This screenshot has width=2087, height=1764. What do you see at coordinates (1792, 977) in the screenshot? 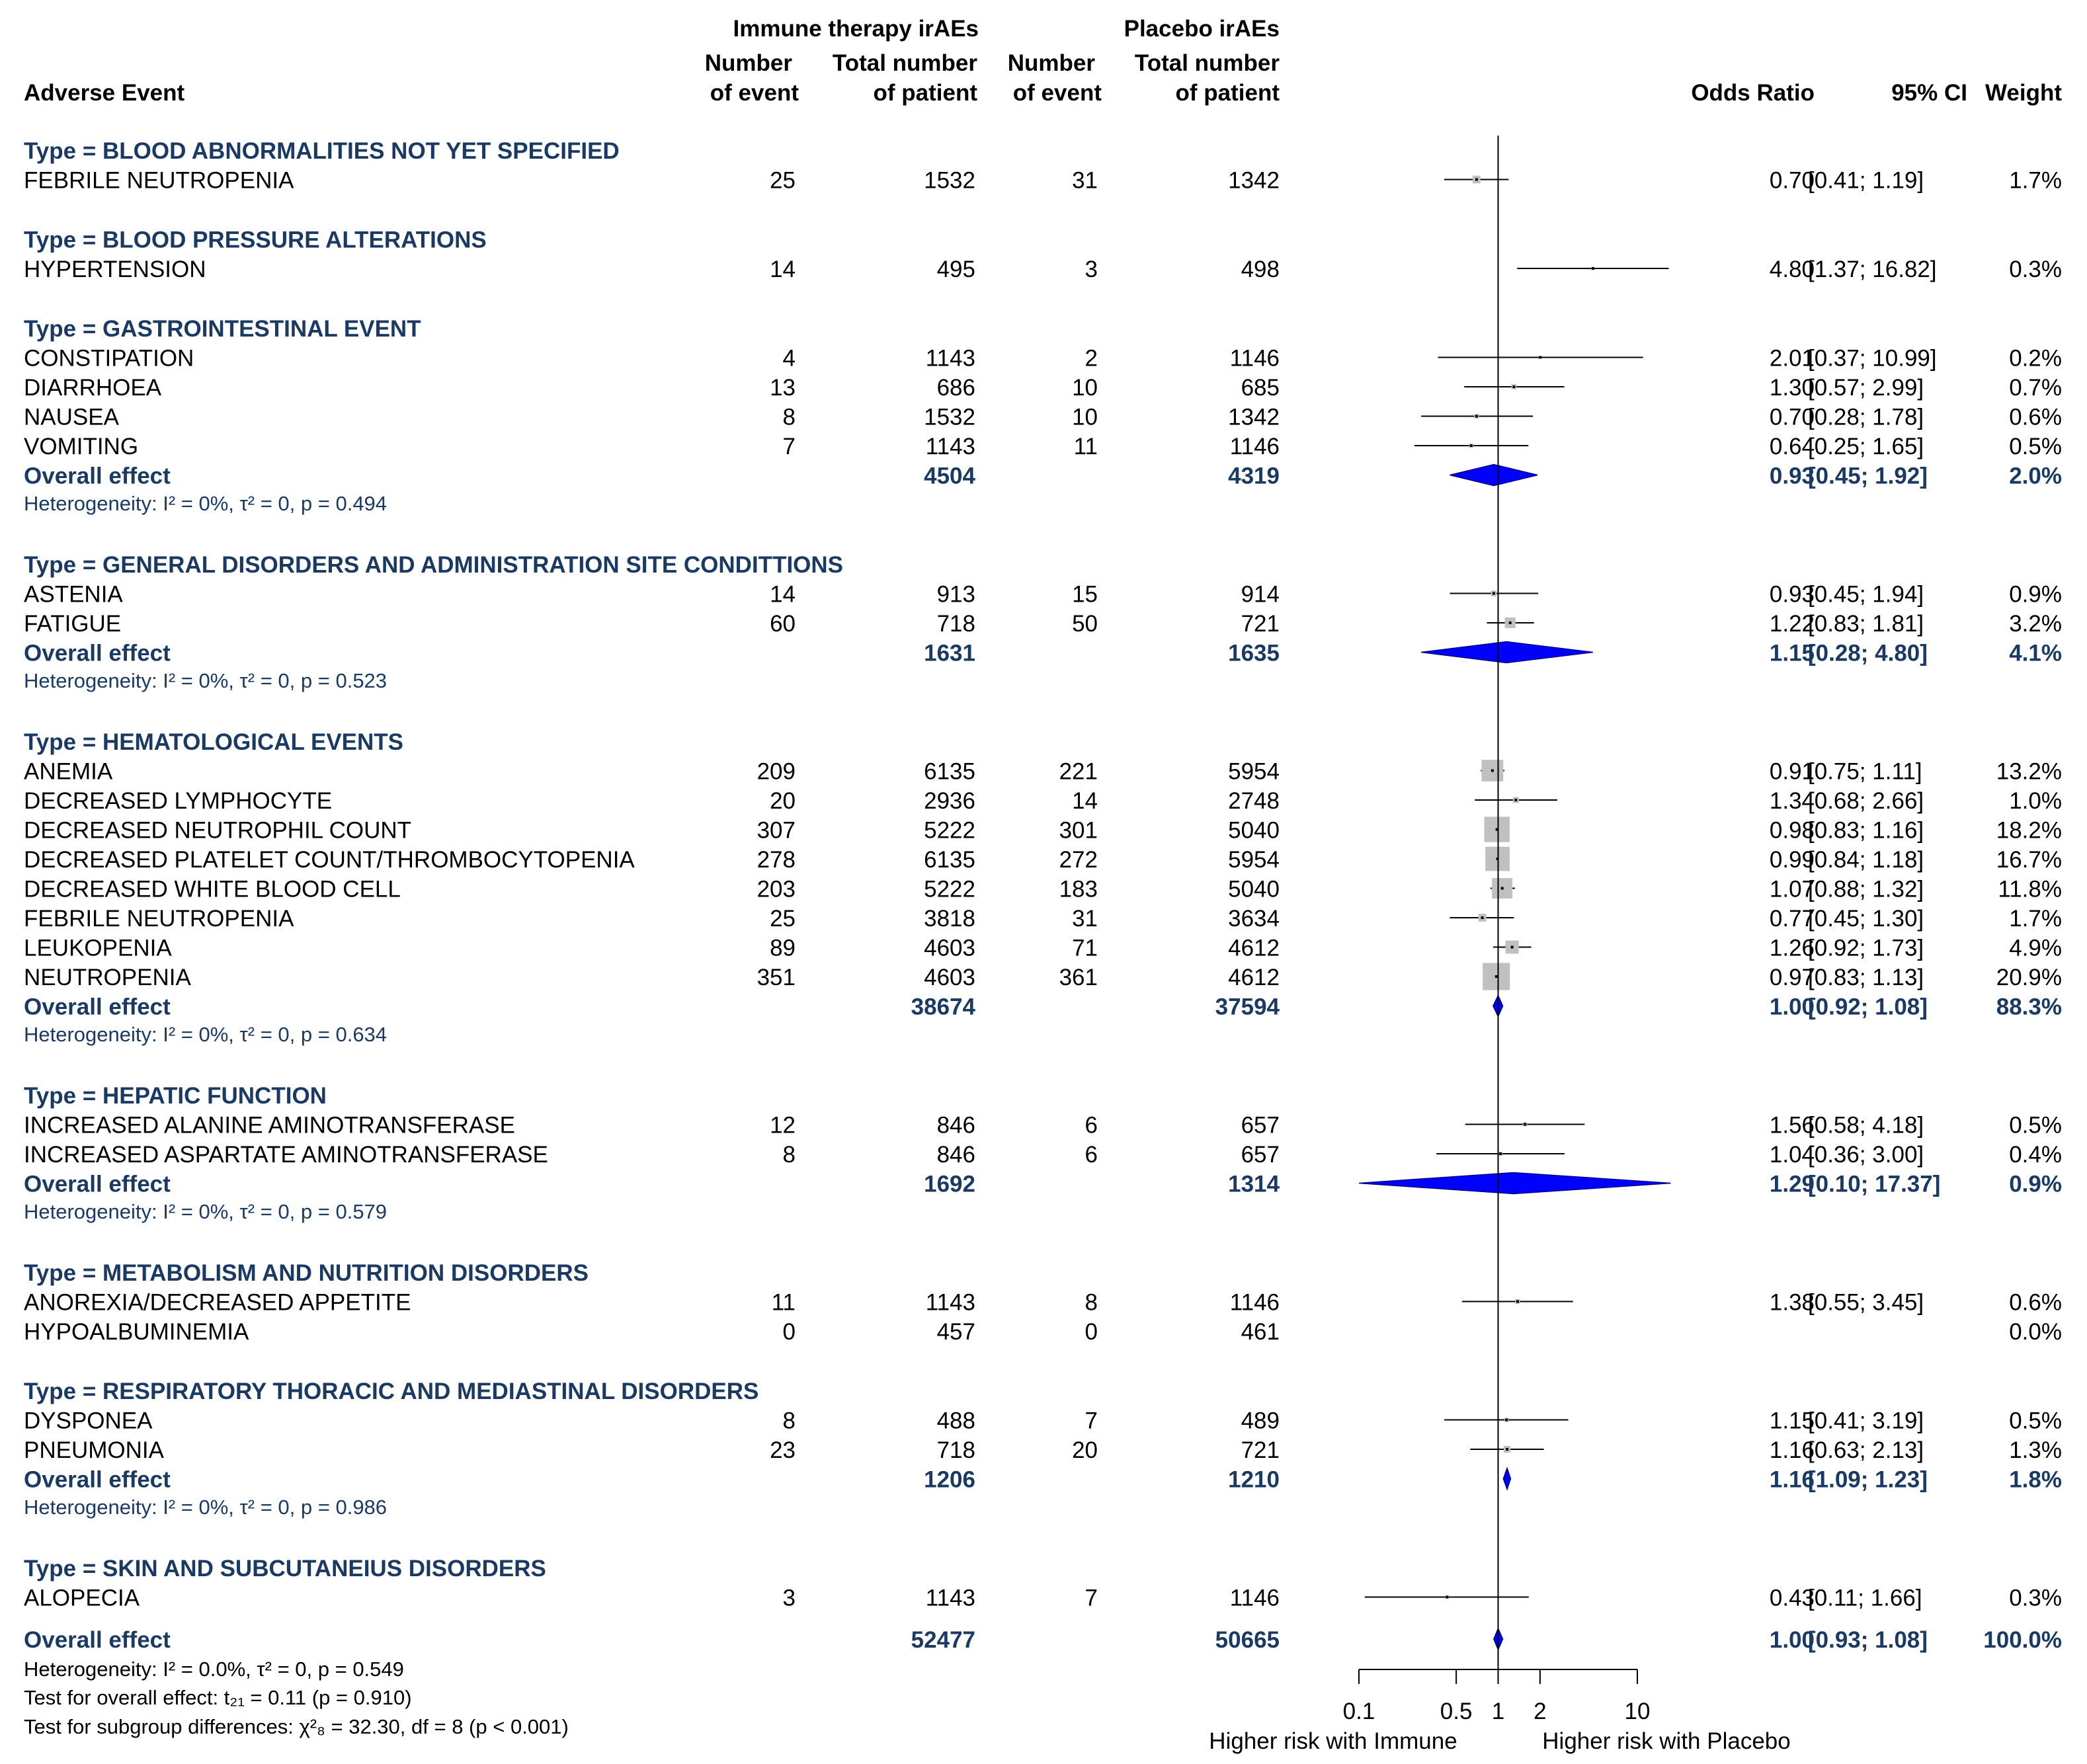
I see `odds-ratio-value: 0.97` at bounding box center [1792, 977].